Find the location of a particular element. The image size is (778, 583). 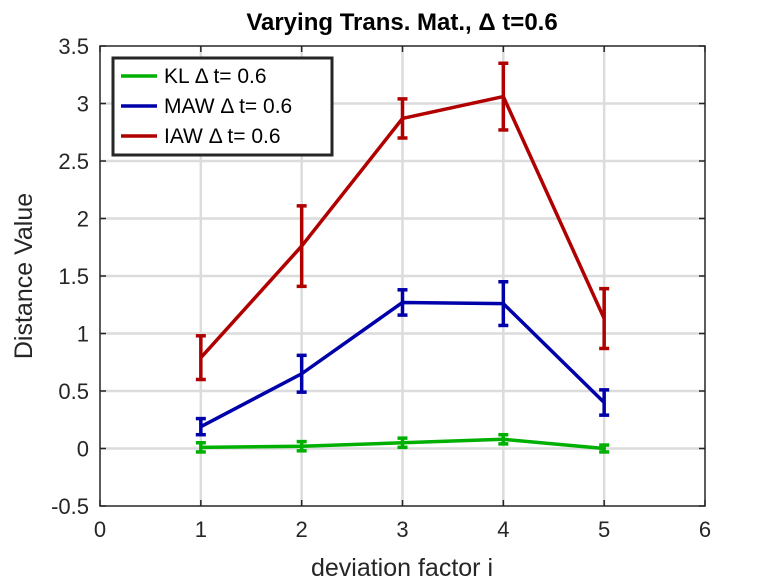

y-axis-title: Distance Value is located at coordinates (24, 276).